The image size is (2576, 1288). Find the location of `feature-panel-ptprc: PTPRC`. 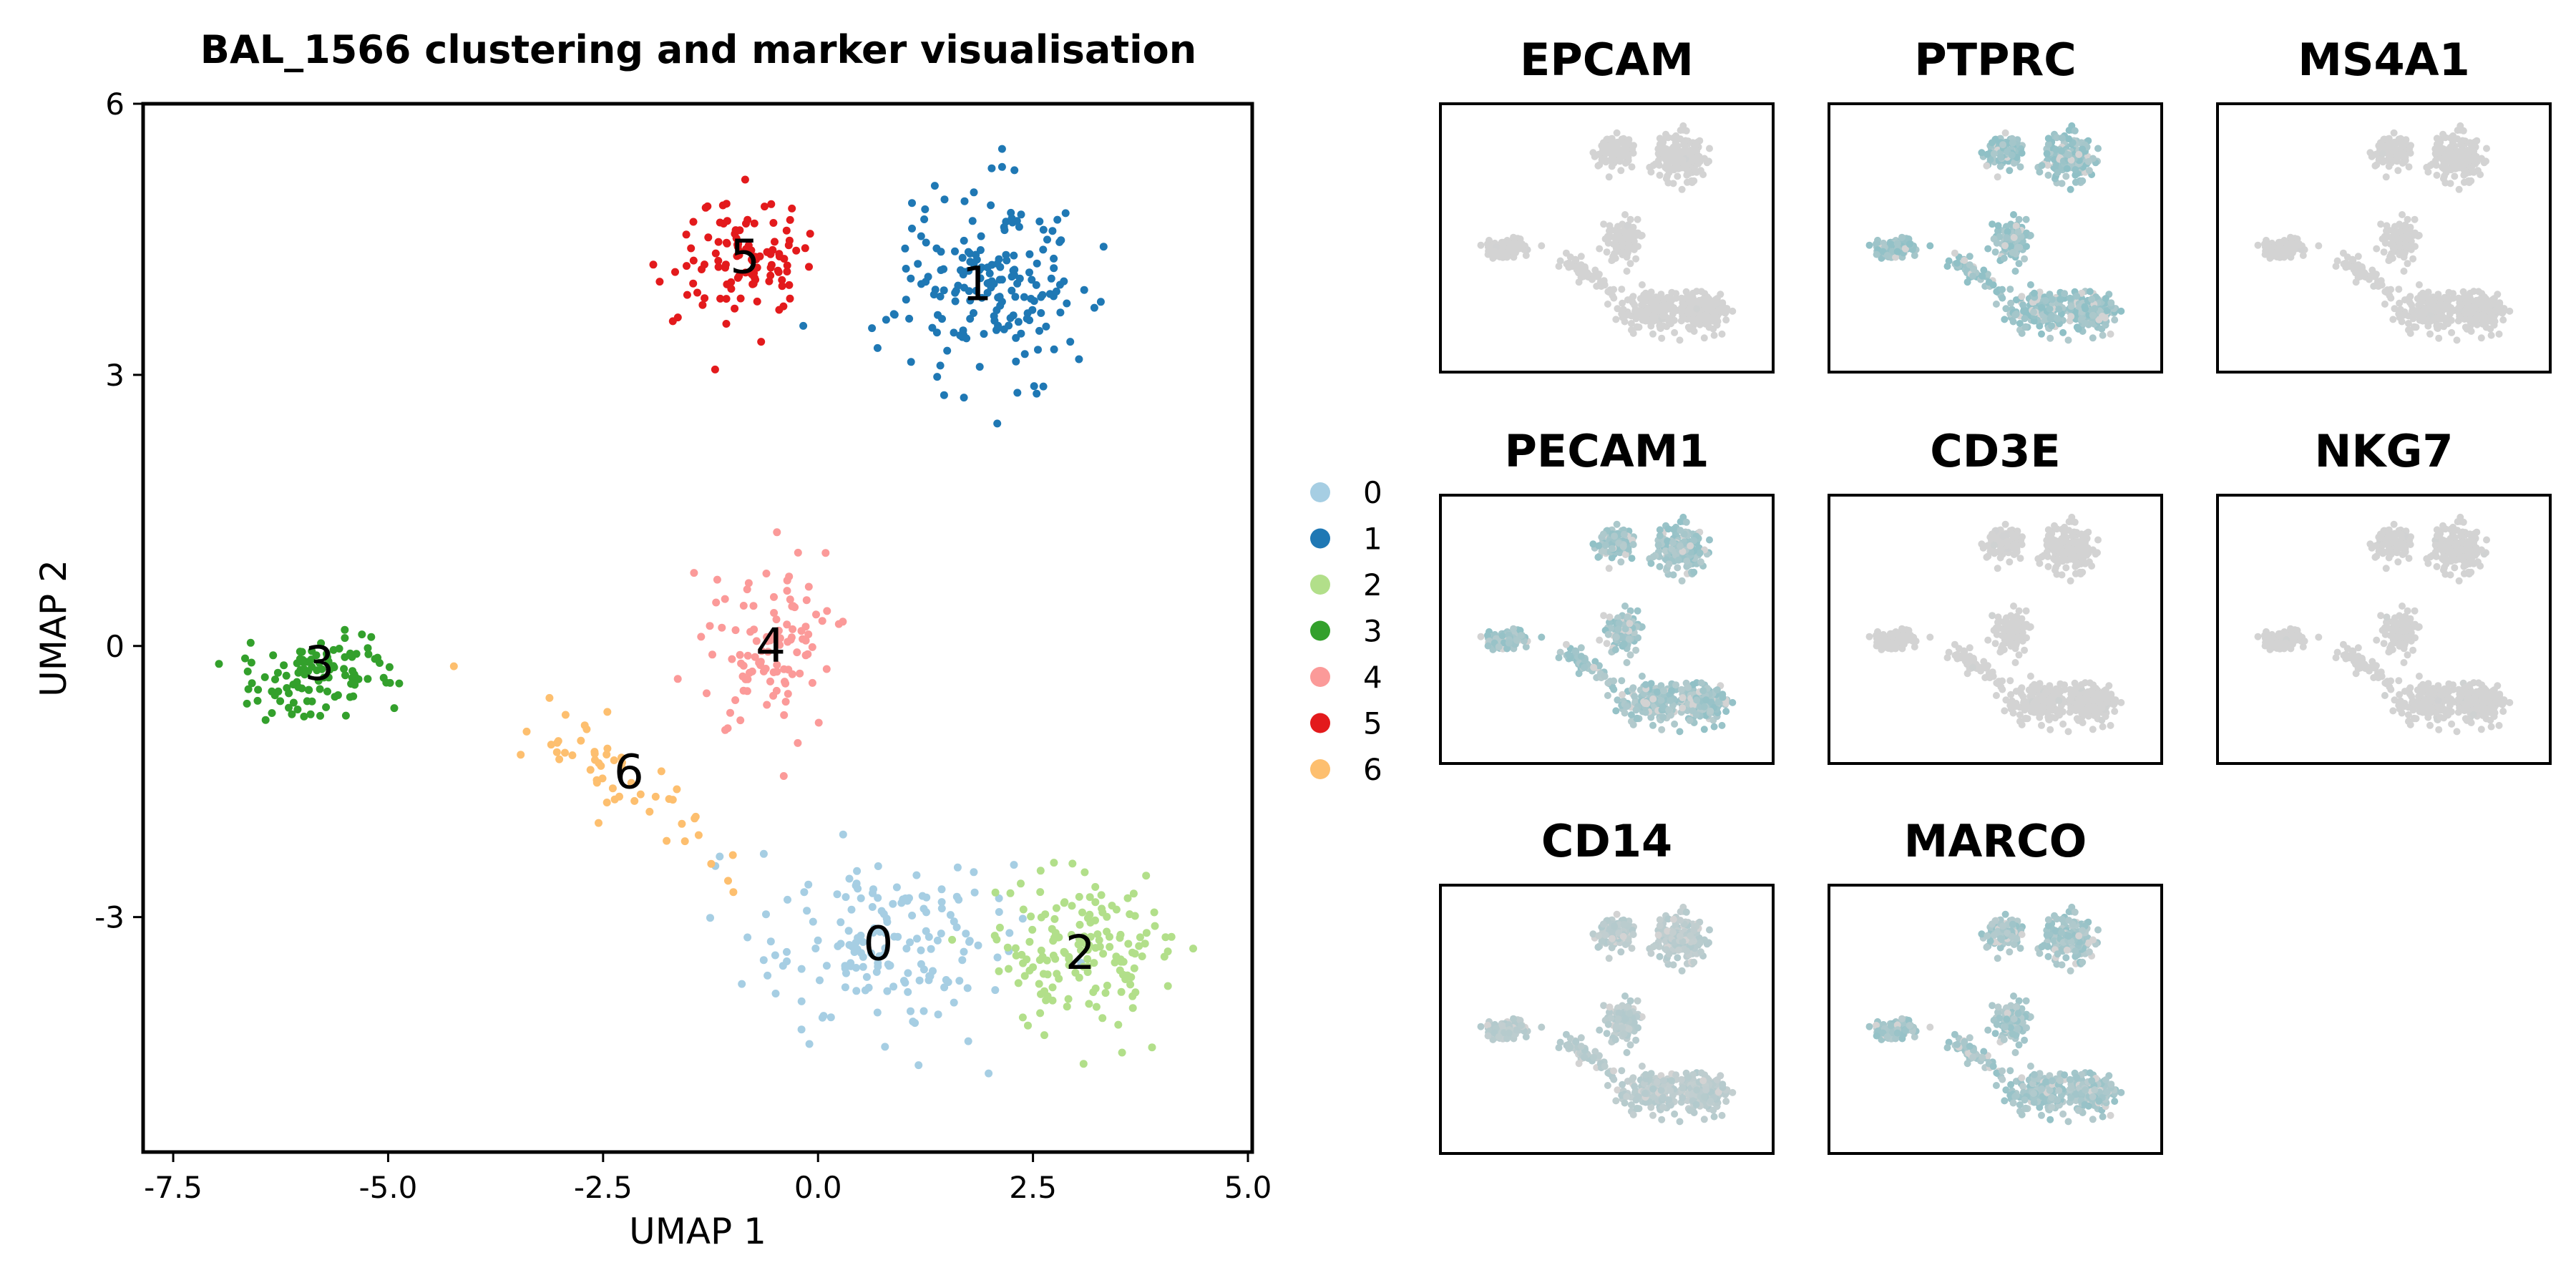

feature-panel-ptprc: PTPRC is located at coordinates (1995, 204).